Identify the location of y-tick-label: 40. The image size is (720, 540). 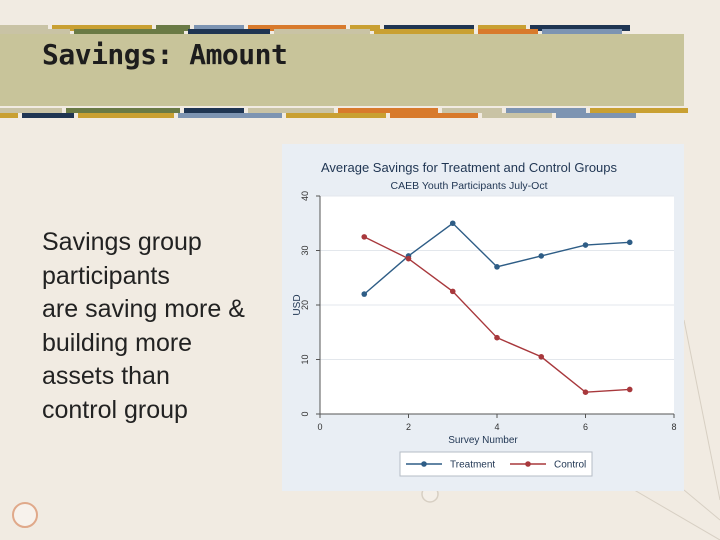
(305, 196).